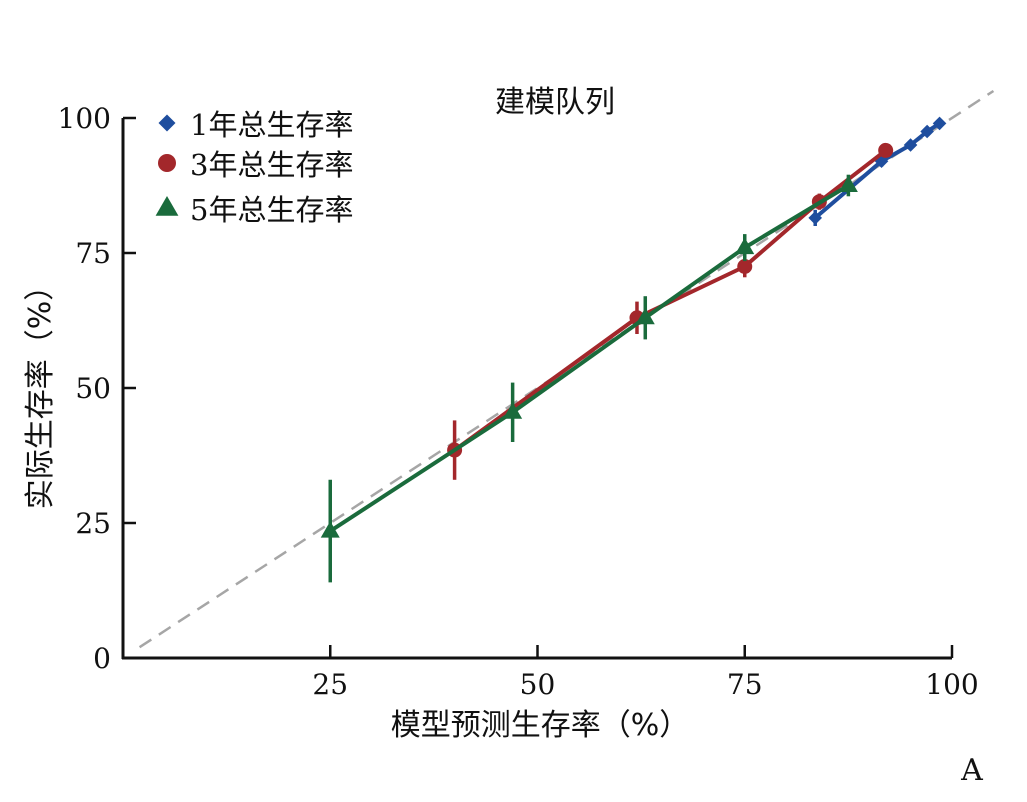 This screenshot has height=802, width=1027. I want to click on legend: 1年总生存率 3年总生存率 5年总生存率, so click(254, 167).